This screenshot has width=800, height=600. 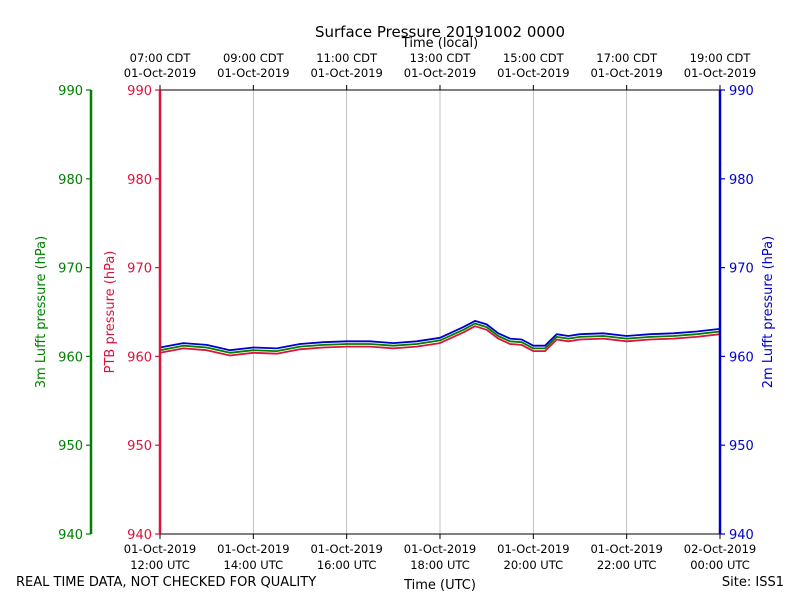 What do you see at coordinates (161, 58) in the screenshot?
I see `top-x-tick-time: 07:00 CDT` at bounding box center [161, 58].